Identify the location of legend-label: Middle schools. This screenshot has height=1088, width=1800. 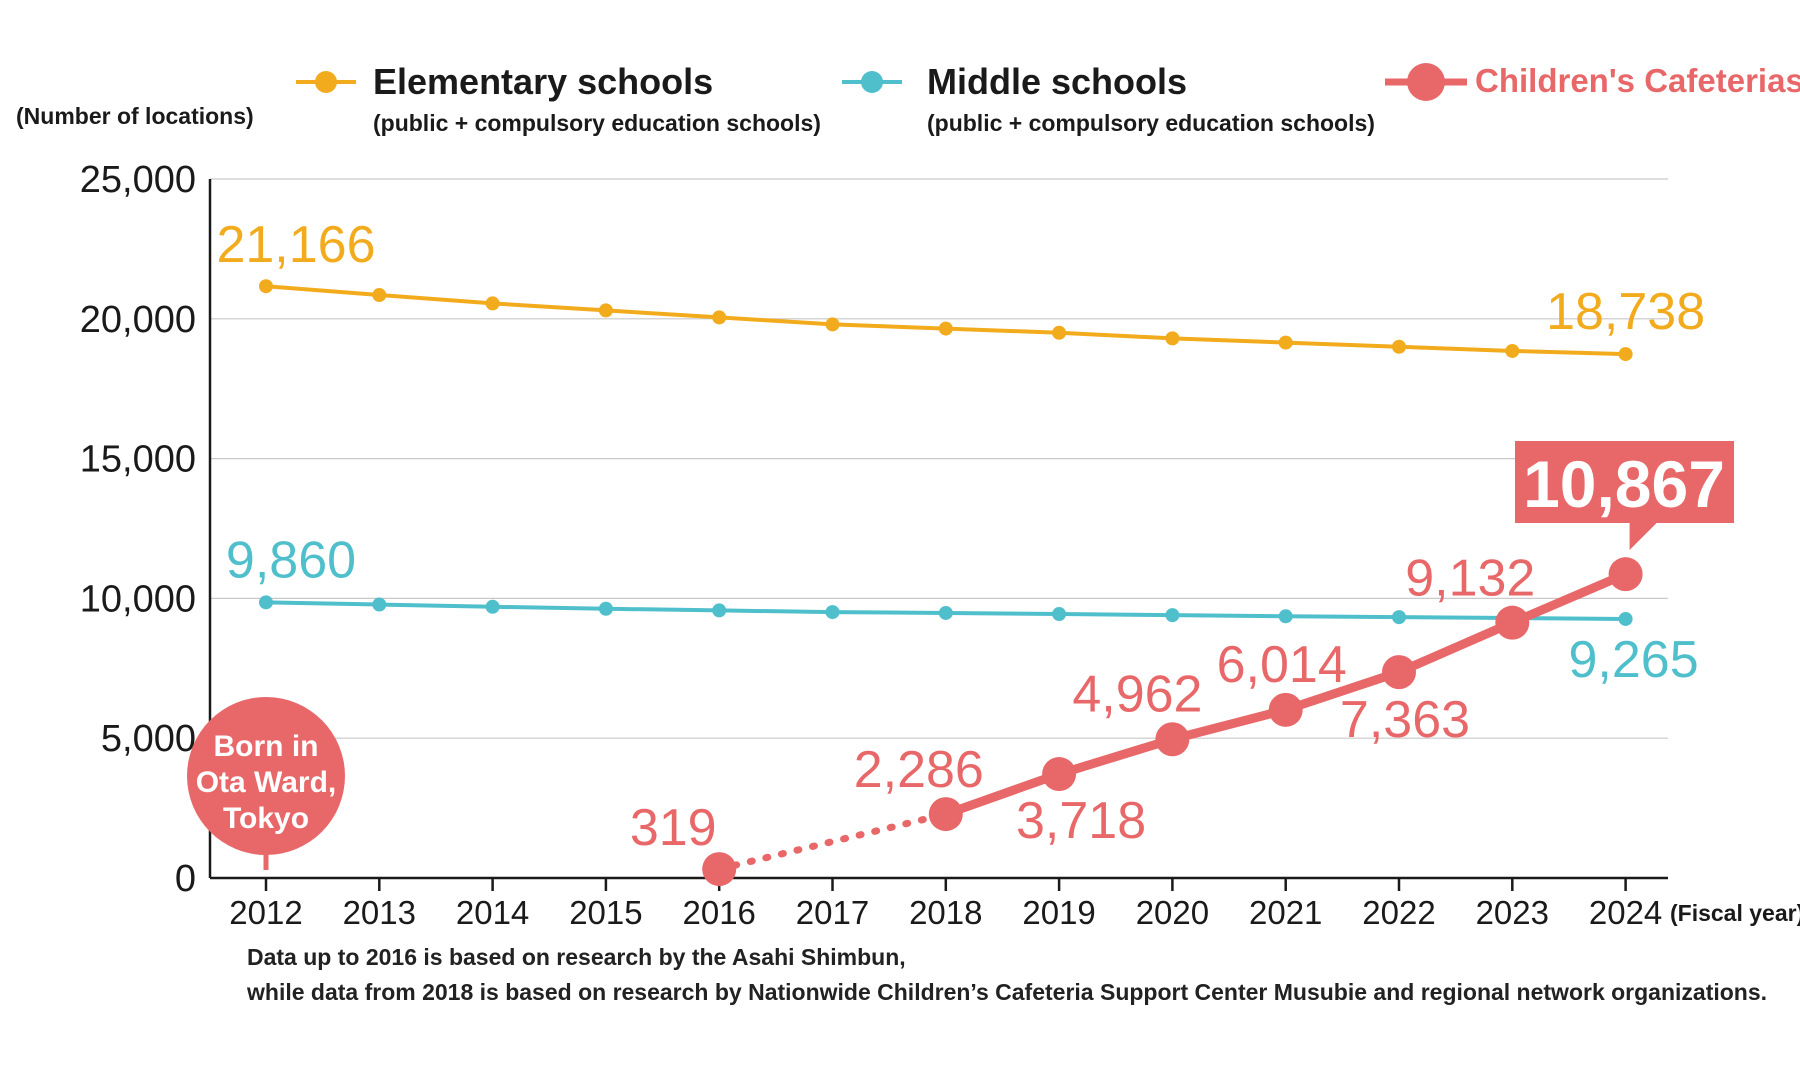
(1057, 81).